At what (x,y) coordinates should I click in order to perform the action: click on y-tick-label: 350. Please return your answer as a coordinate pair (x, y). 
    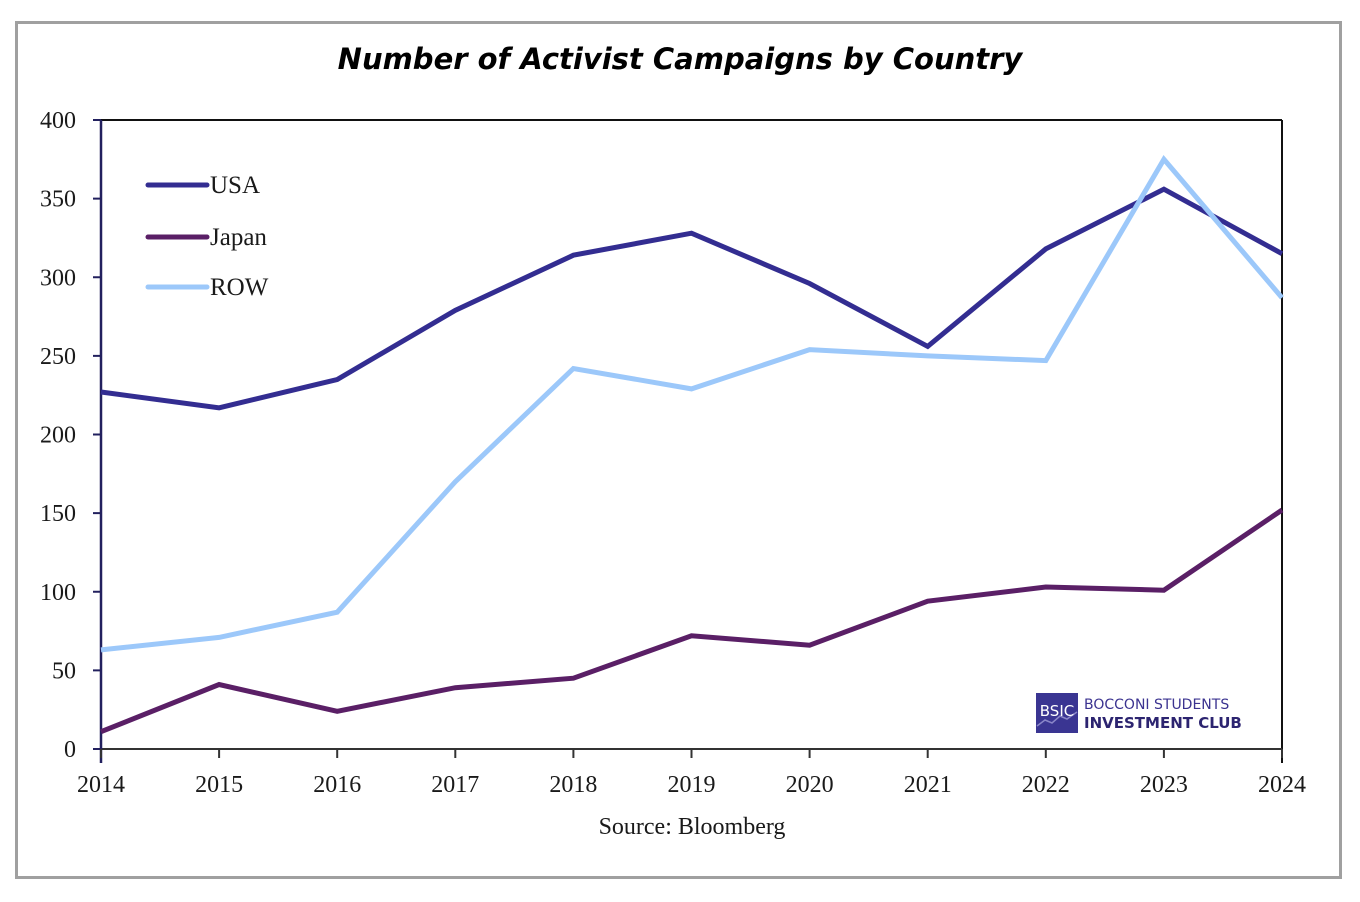
    Looking at the image, I should click on (58, 200).